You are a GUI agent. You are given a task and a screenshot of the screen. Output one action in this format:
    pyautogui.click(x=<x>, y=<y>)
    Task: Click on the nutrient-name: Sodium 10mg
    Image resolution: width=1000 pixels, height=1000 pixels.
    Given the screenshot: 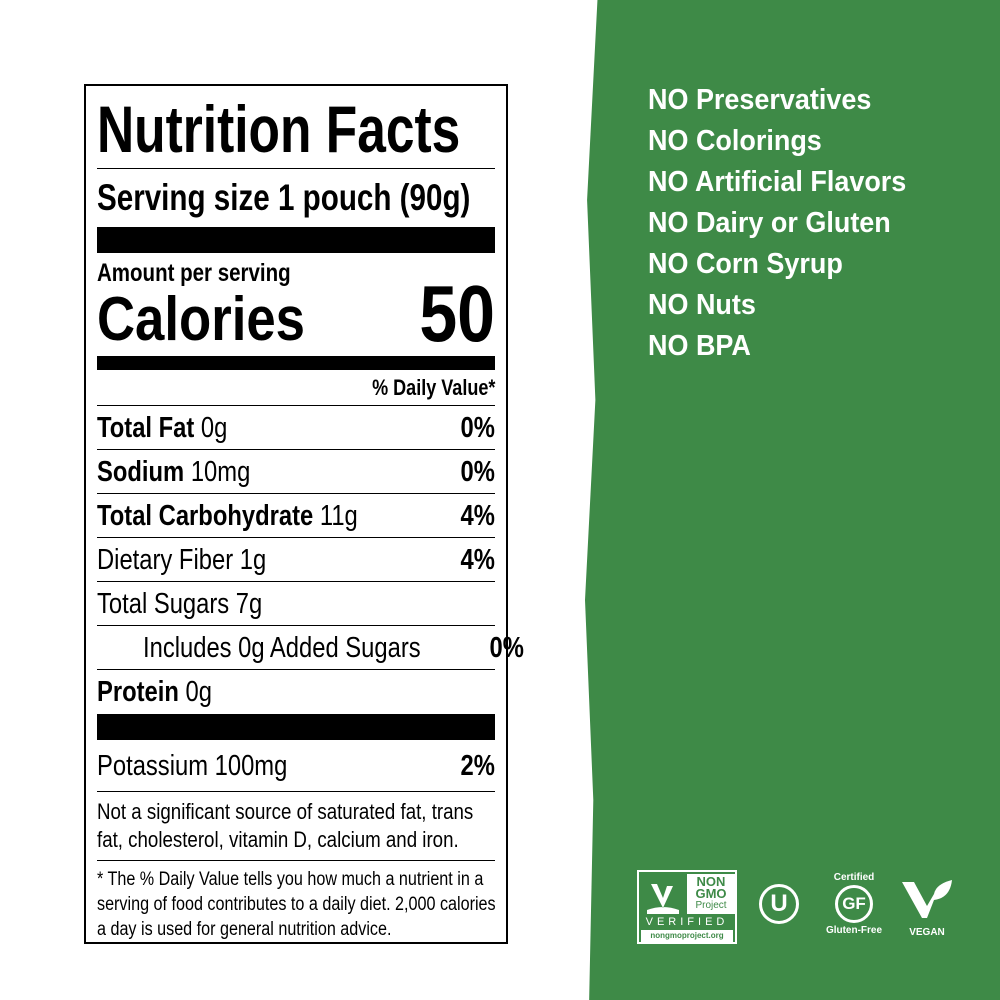 What is the action you would take?
    pyautogui.click(x=174, y=472)
    